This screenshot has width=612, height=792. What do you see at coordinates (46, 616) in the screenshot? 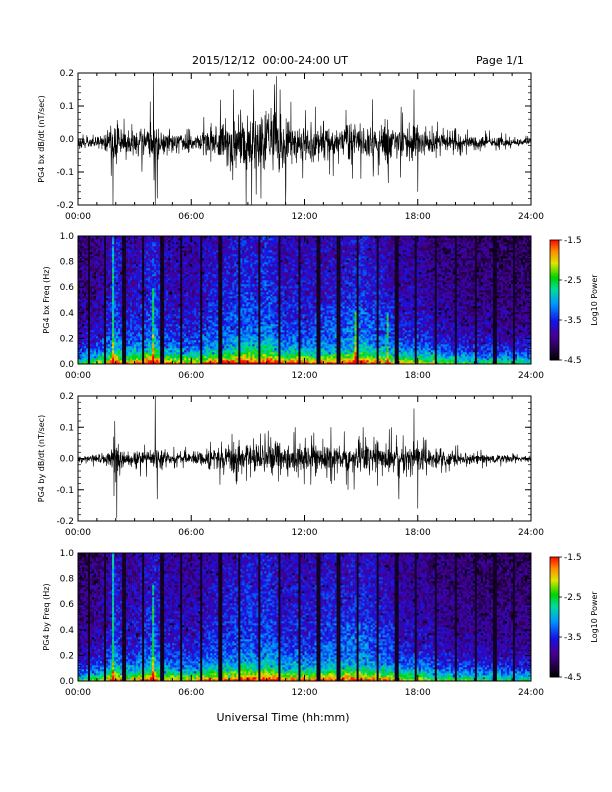
I see `y-axis-title: PG4 by Freq (Hz)` at bounding box center [46, 616].